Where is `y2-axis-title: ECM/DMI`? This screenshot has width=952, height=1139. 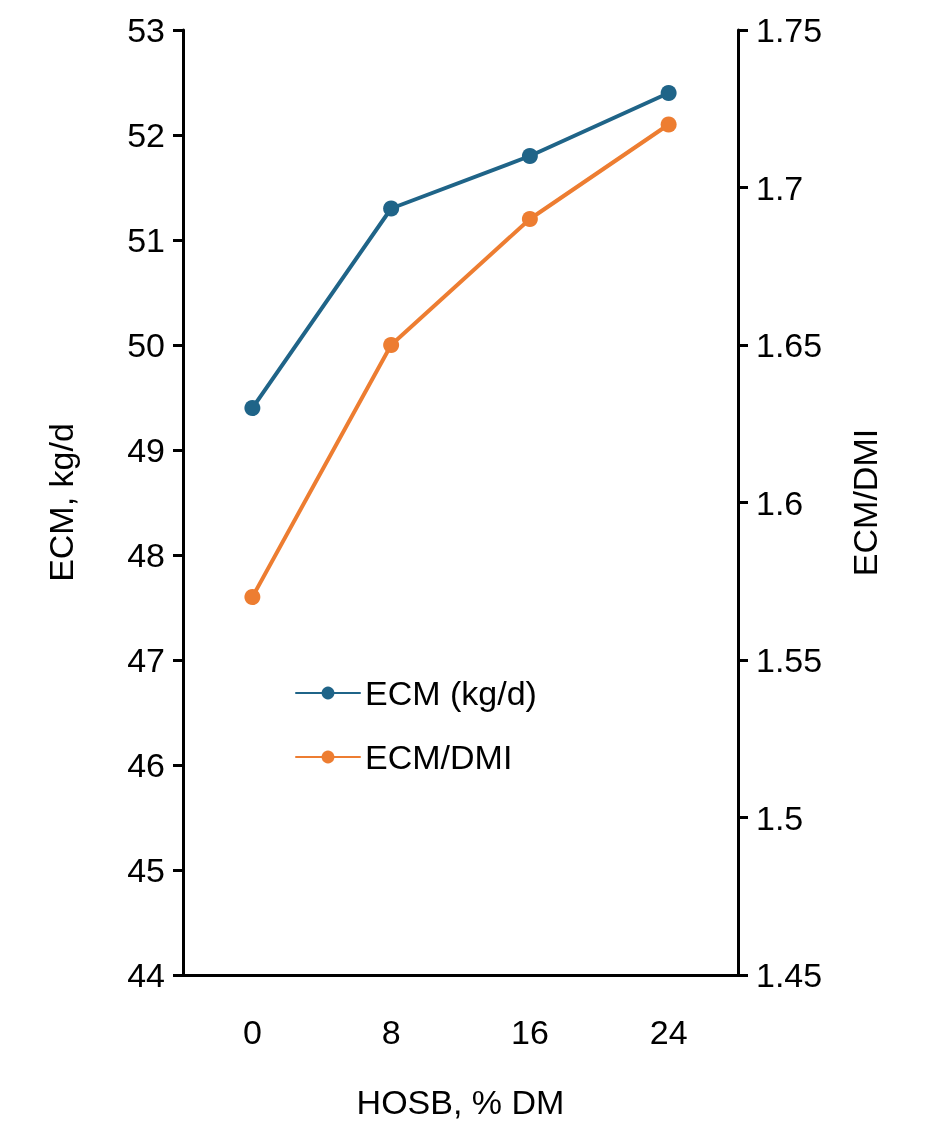 y2-axis-title: ECM/DMI is located at coordinates (865, 502).